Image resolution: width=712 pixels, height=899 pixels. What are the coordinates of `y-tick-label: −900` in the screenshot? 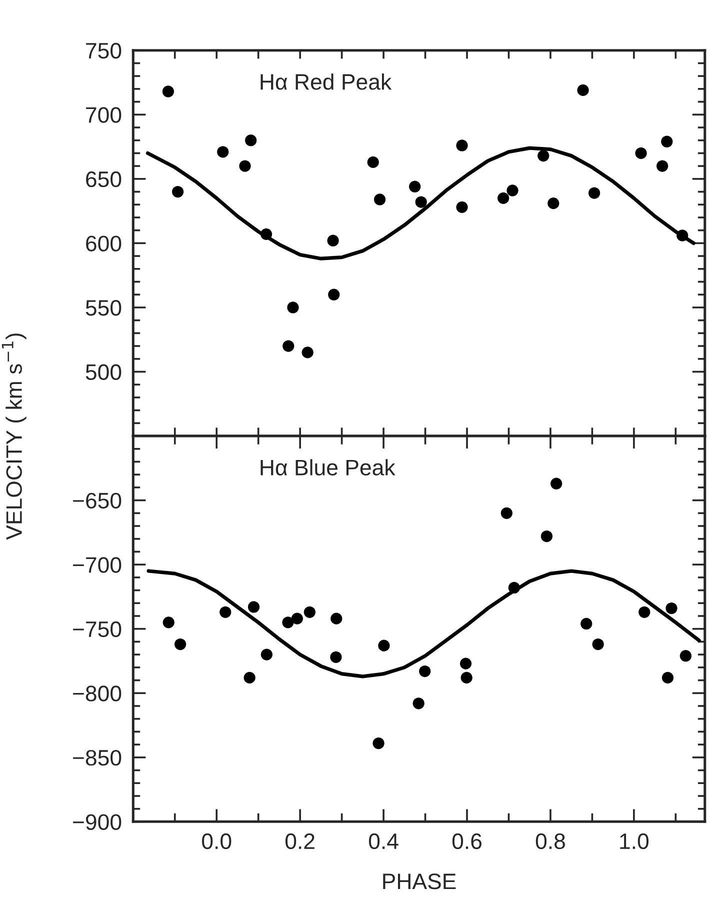 It's located at (97, 822).